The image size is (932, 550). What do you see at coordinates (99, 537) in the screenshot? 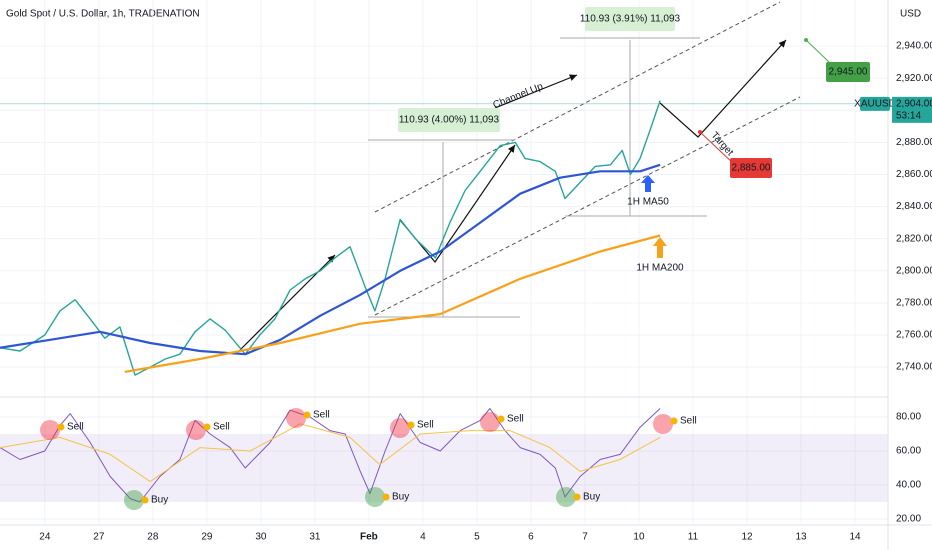
I see `x-tick-label: 27` at bounding box center [99, 537].